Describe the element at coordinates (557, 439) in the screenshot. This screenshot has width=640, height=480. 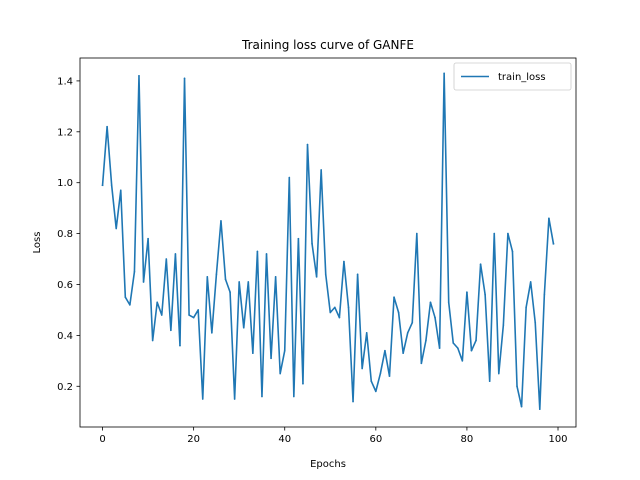
I see `x-tick-label: 100` at that location.